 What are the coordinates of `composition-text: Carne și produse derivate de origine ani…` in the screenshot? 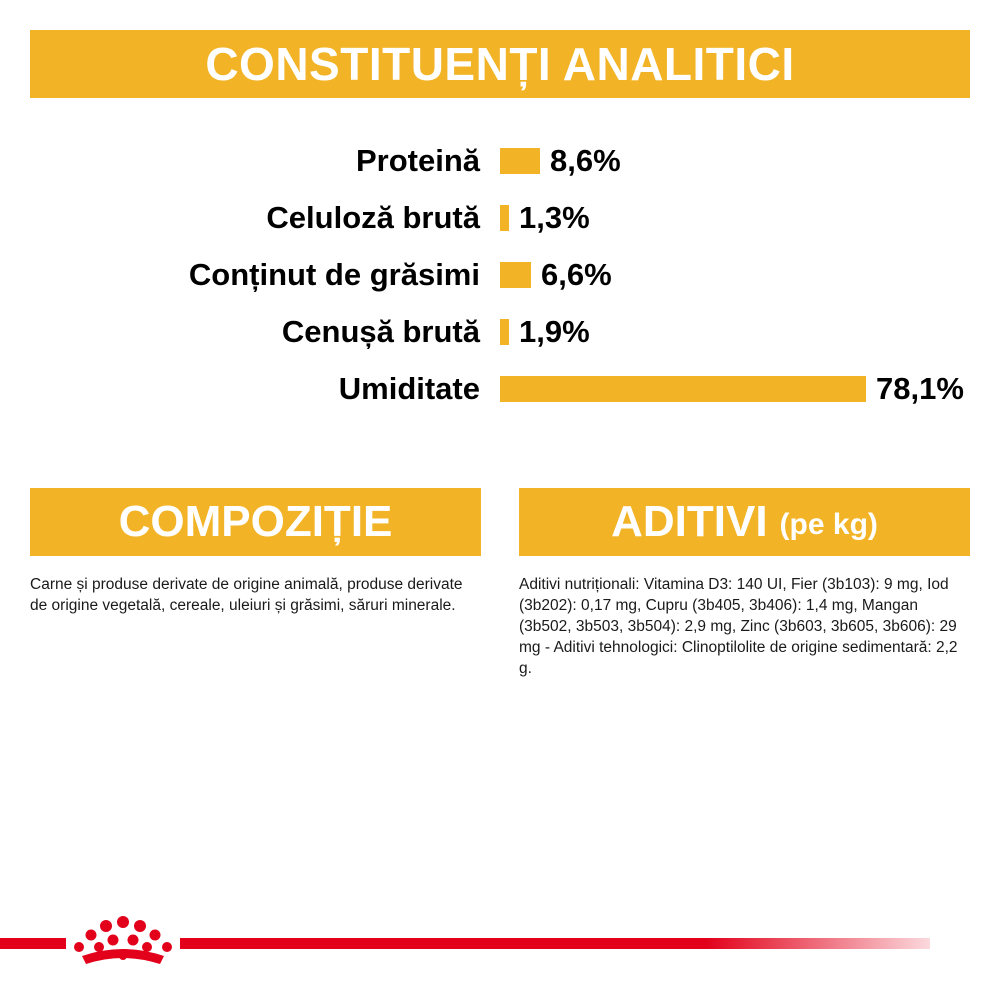 It's located at (246, 595).